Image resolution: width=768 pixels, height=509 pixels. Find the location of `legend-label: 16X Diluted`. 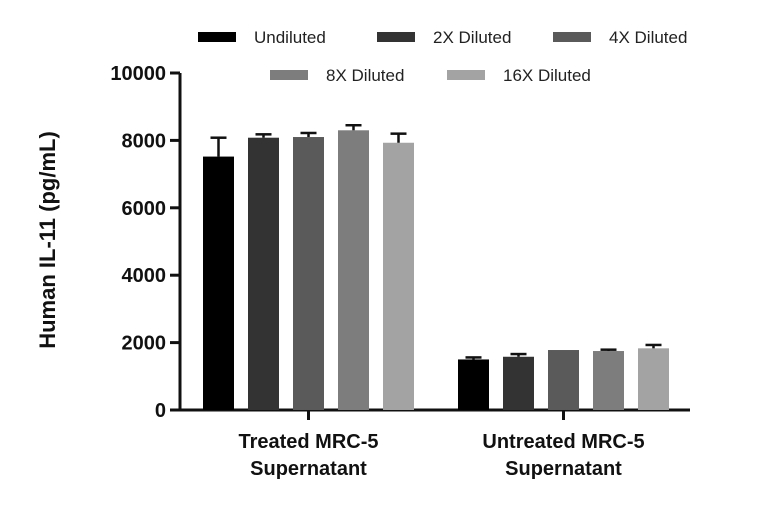

legend-label: 16X Diluted is located at coordinates (547, 75).